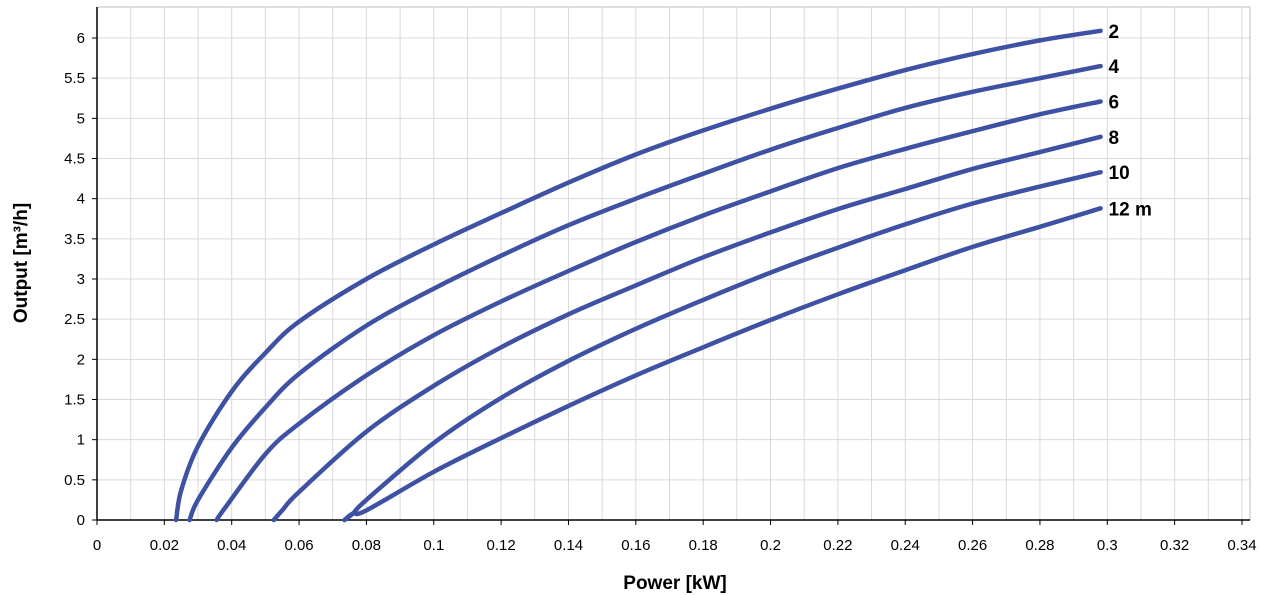 The image size is (1261, 595). I want to click on y-tick-labels: 0 0.5 1 1.5 2 2.5 3 3.5 4 4.5 5 5.5 6, so click(74, 279).